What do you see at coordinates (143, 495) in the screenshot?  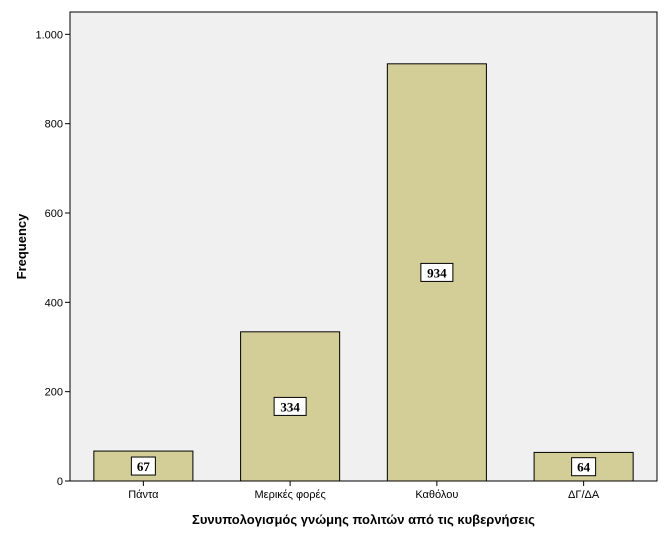 I see `x-tick-label: Πάντα` at bounding box center [143, 495].